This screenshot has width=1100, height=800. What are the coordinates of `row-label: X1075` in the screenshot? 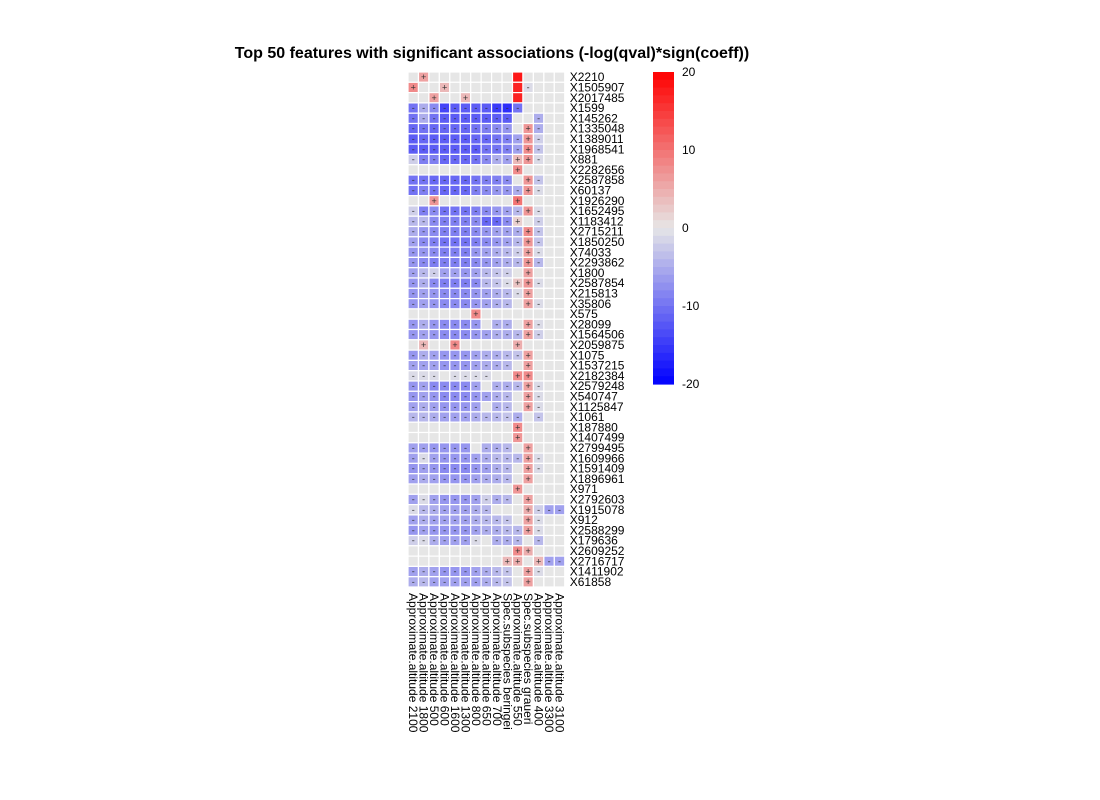 It's located at (587, 355).